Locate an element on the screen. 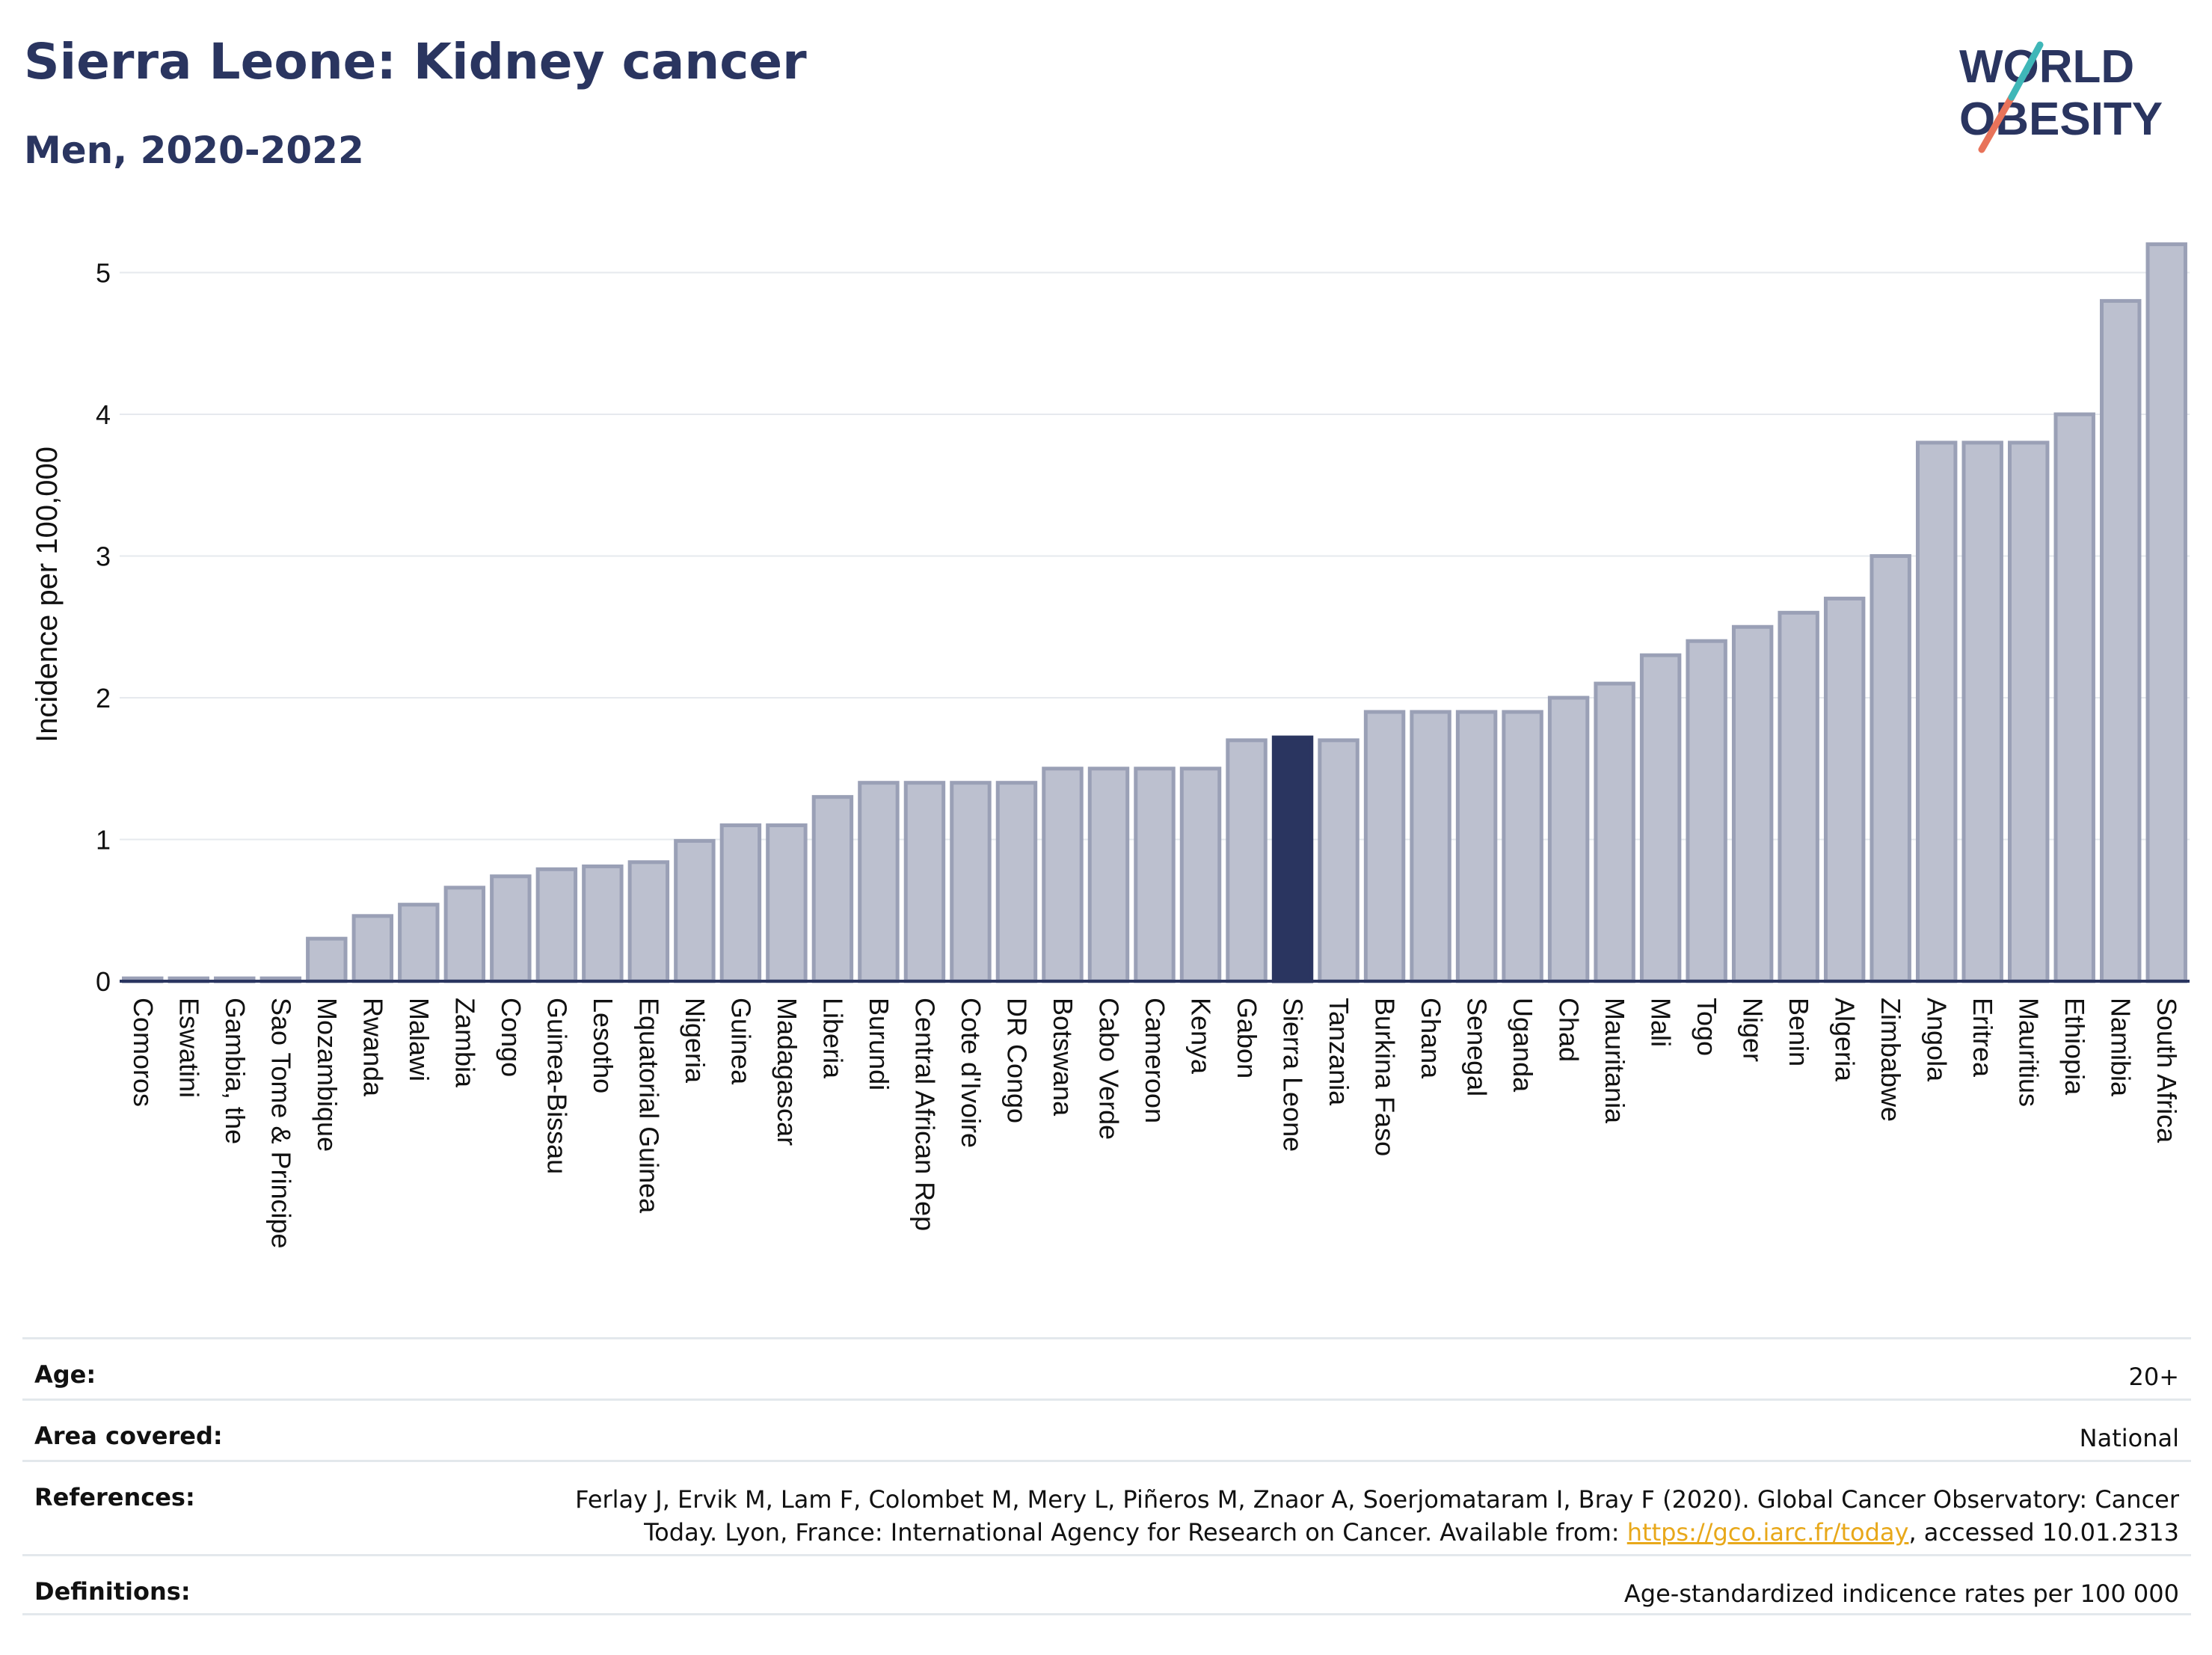 Image resolution: width=2212 pixels, height=1655 pixels. x-tick-label: Comoros is located at coordinates (143, 1052).